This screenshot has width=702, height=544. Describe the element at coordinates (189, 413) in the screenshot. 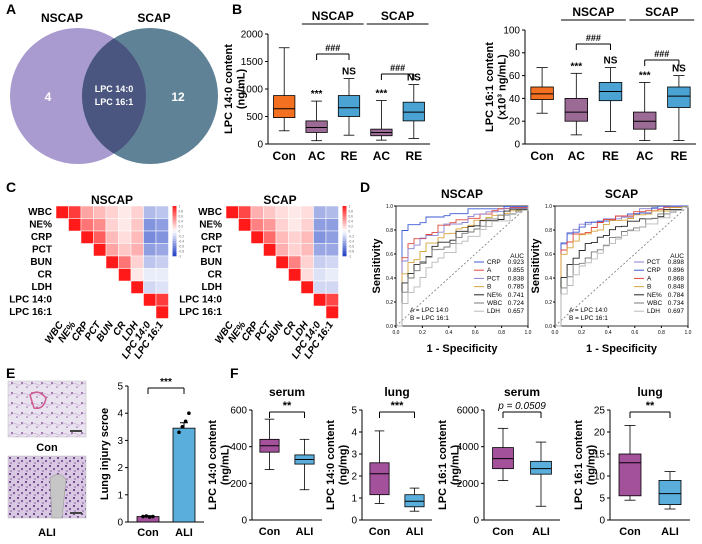

I see `data-point` at that location.